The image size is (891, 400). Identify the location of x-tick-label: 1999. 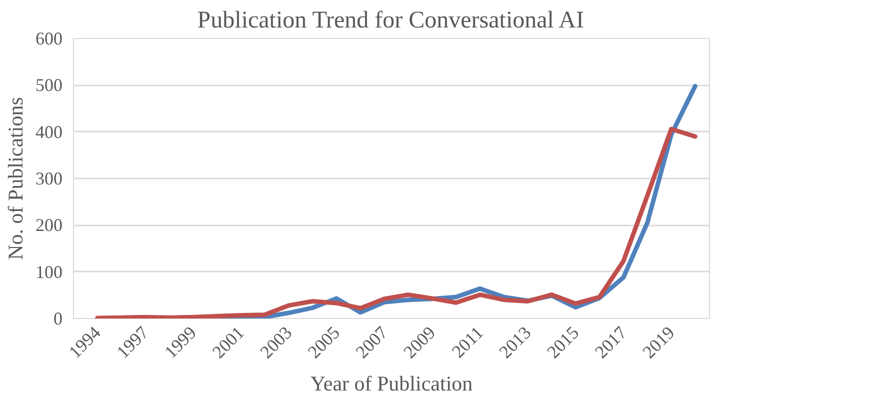
(180, 342).